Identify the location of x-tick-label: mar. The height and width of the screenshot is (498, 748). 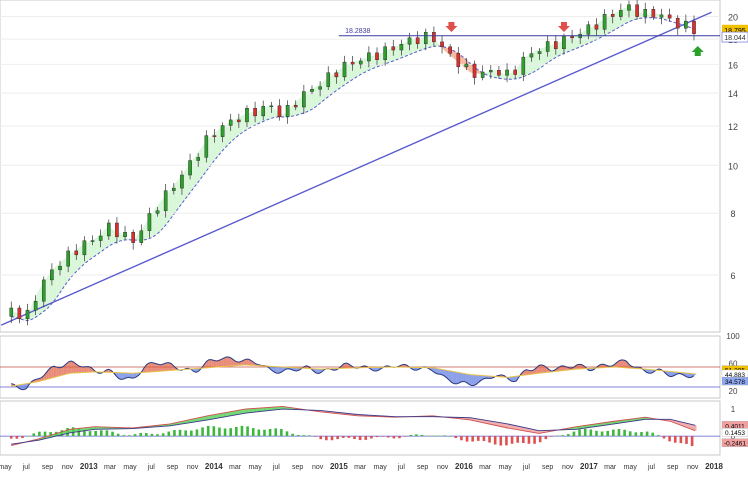
(110, 467).